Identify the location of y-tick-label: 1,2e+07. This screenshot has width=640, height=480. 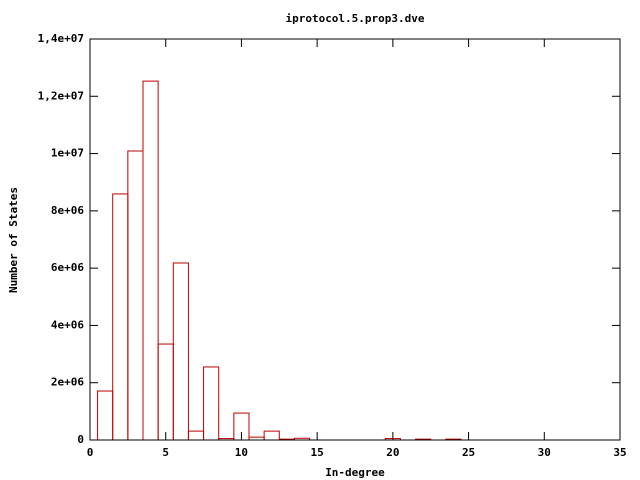
(61, 95).